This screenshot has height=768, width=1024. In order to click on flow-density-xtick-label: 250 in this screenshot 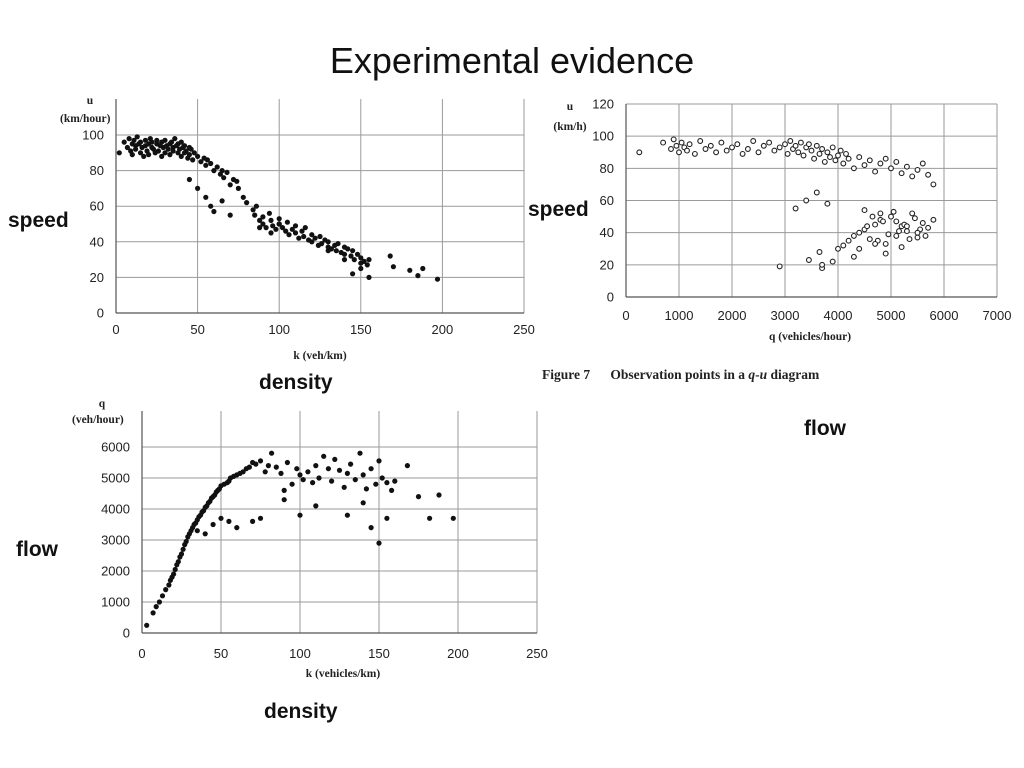, I will do `click(537, 653)`.